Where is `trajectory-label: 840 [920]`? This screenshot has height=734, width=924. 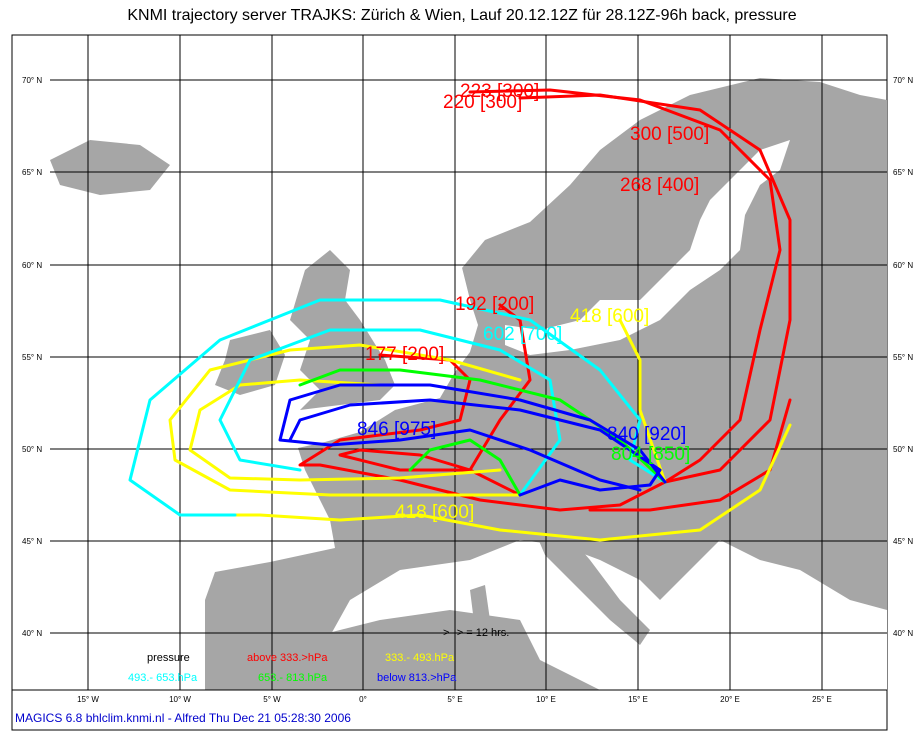 trajectory-label: 840 [920] is located at coordinates (646, 434).